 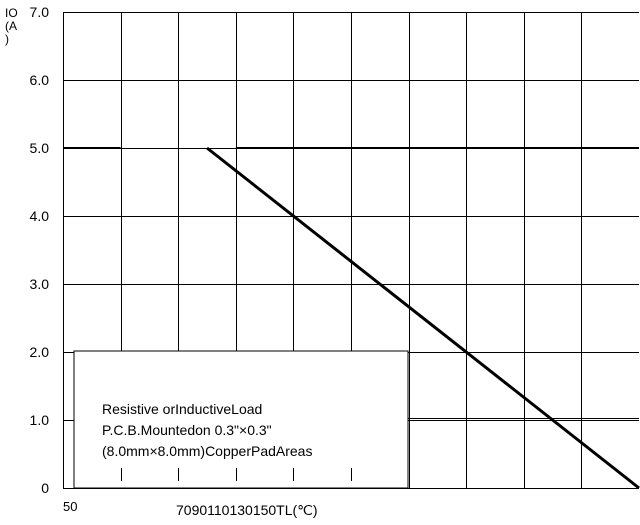 What do you see at coordinates (7, 39) in the screenshot?
I see `y-axis-label-line-3: )` at bounding box center [7, 39].